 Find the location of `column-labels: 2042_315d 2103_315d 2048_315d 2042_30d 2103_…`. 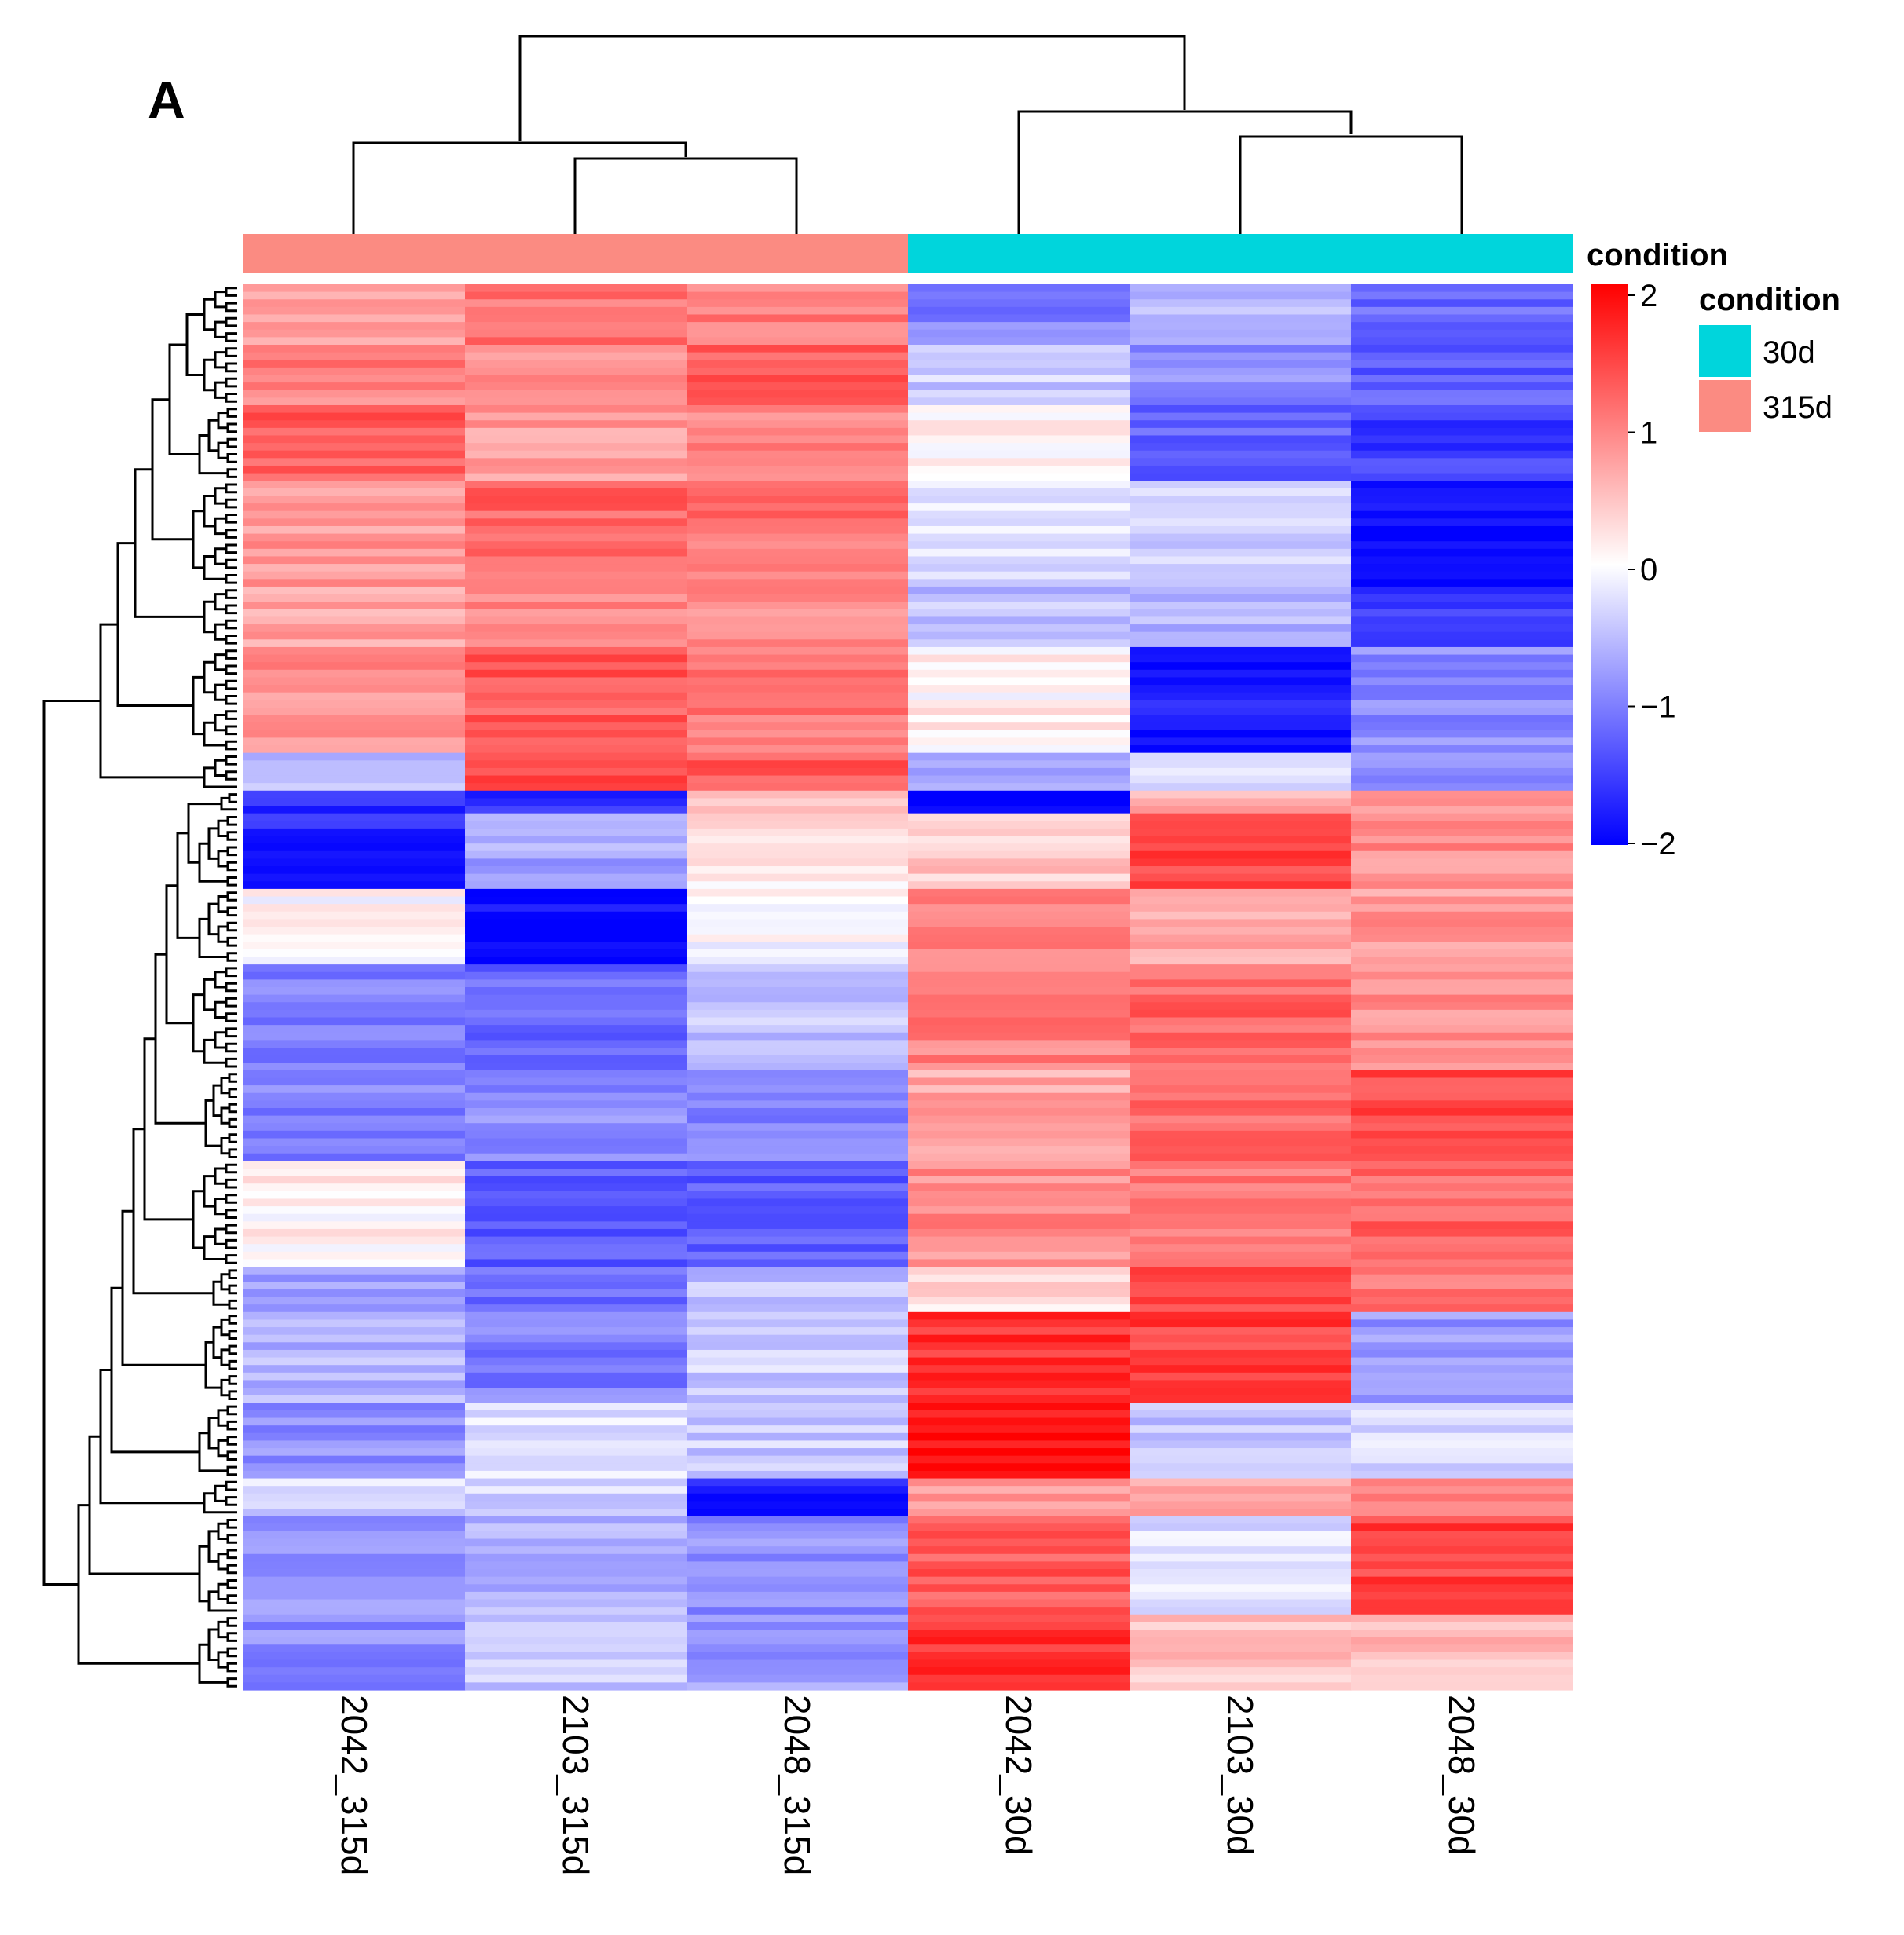

column-labels: 2042_315d 2103_315d 2048_315d 2042_30d 2103_… is located at coordinates (908, 1785).